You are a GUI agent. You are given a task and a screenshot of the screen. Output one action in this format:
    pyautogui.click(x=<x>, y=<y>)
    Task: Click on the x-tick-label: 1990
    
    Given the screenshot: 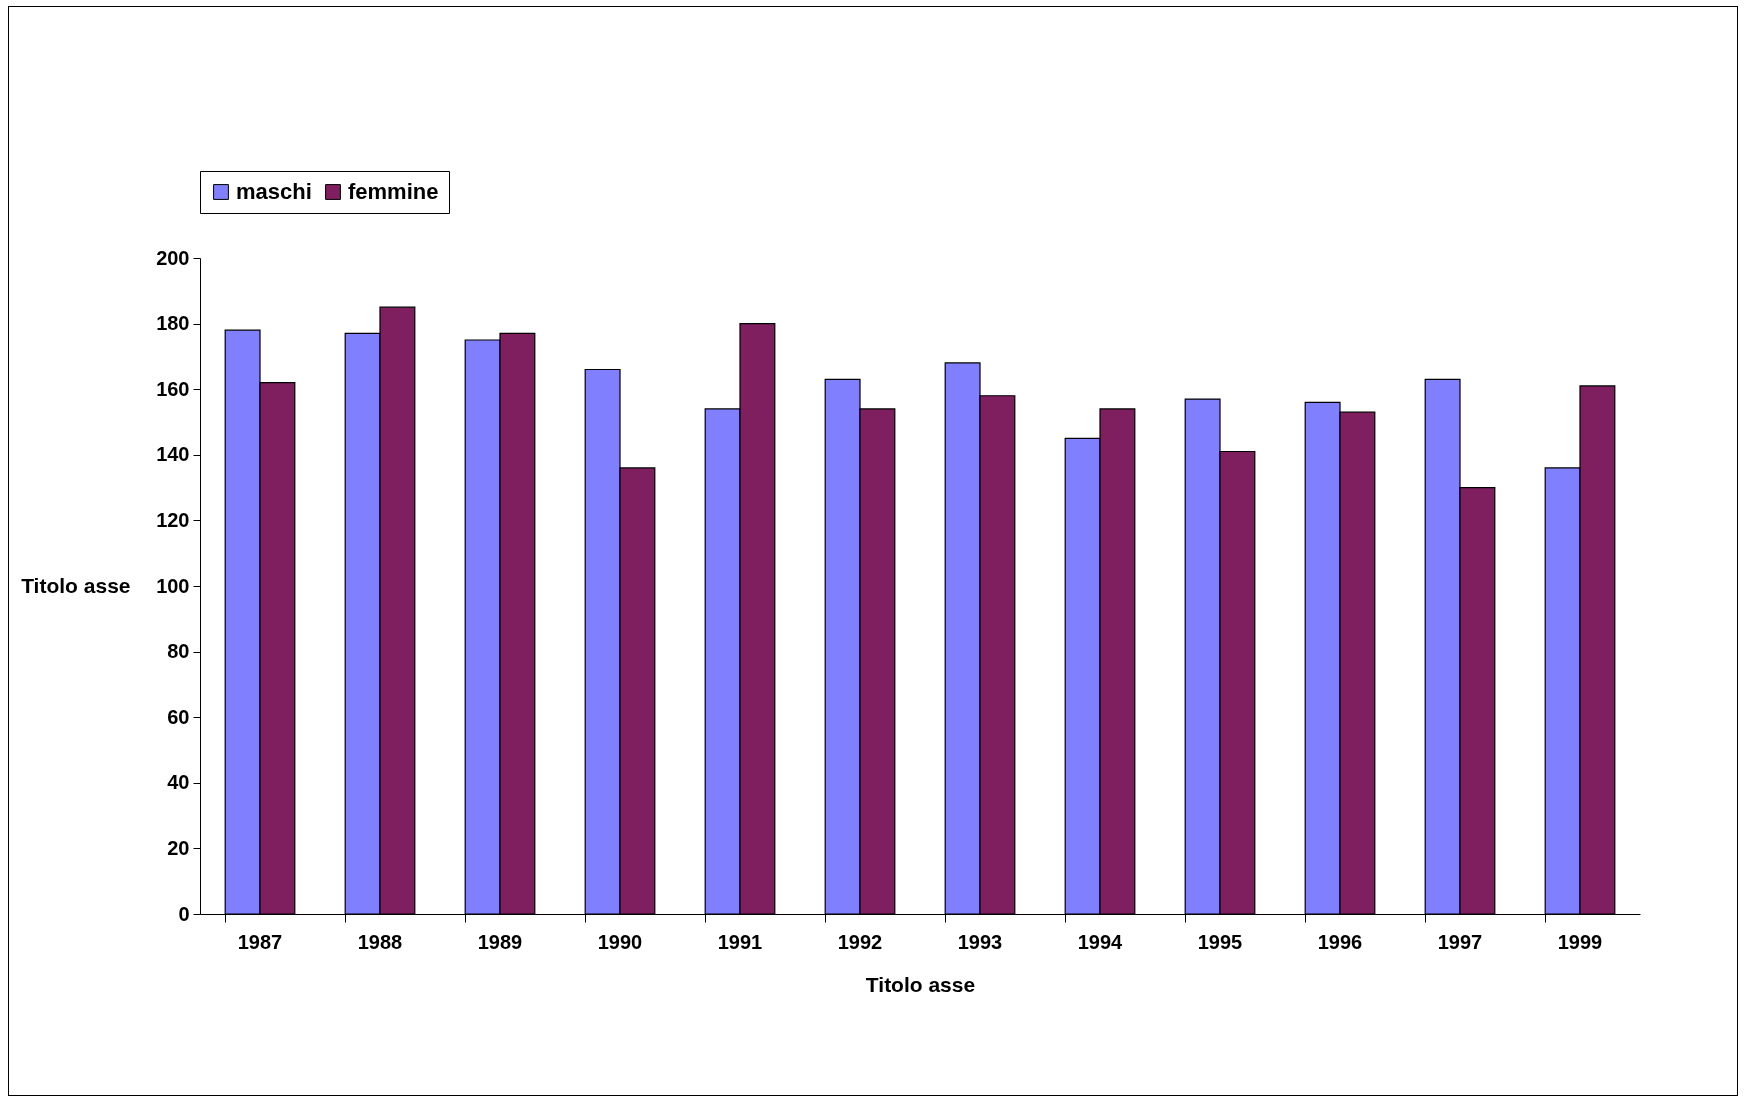 What is the action you would take?
    pyautogui.click(x=620, y=941)
    